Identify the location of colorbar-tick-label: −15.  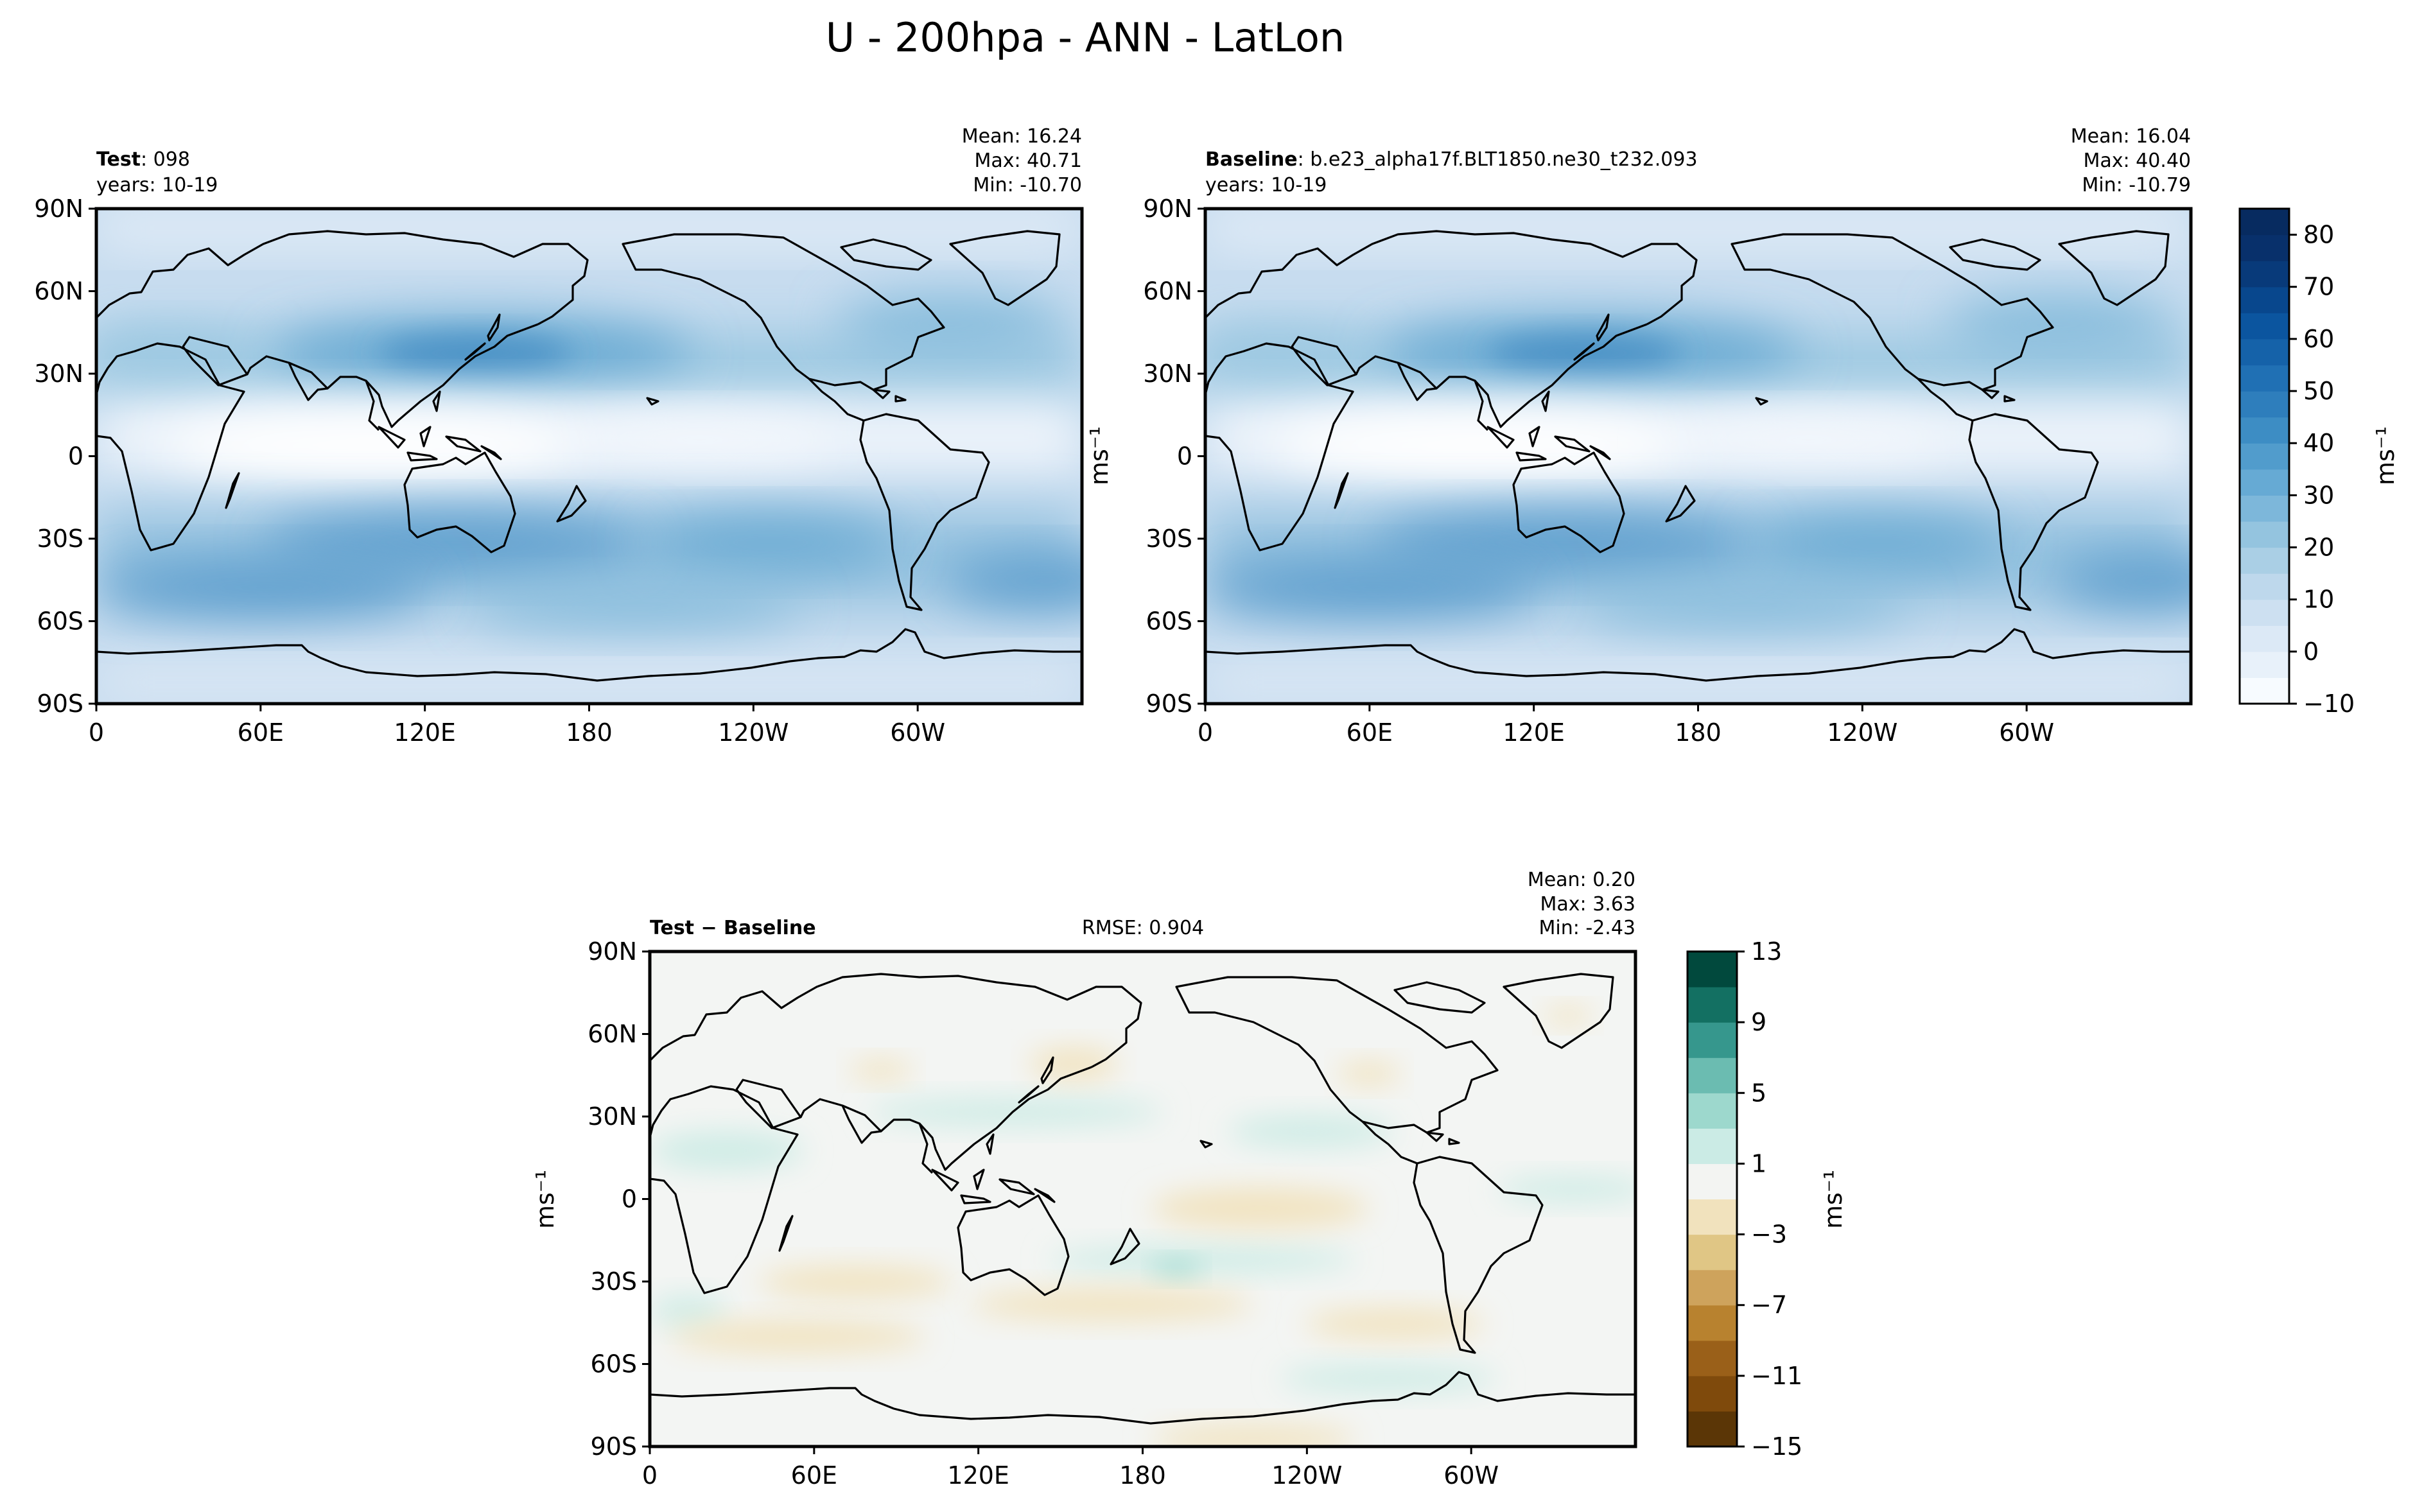
(1776, 1446).